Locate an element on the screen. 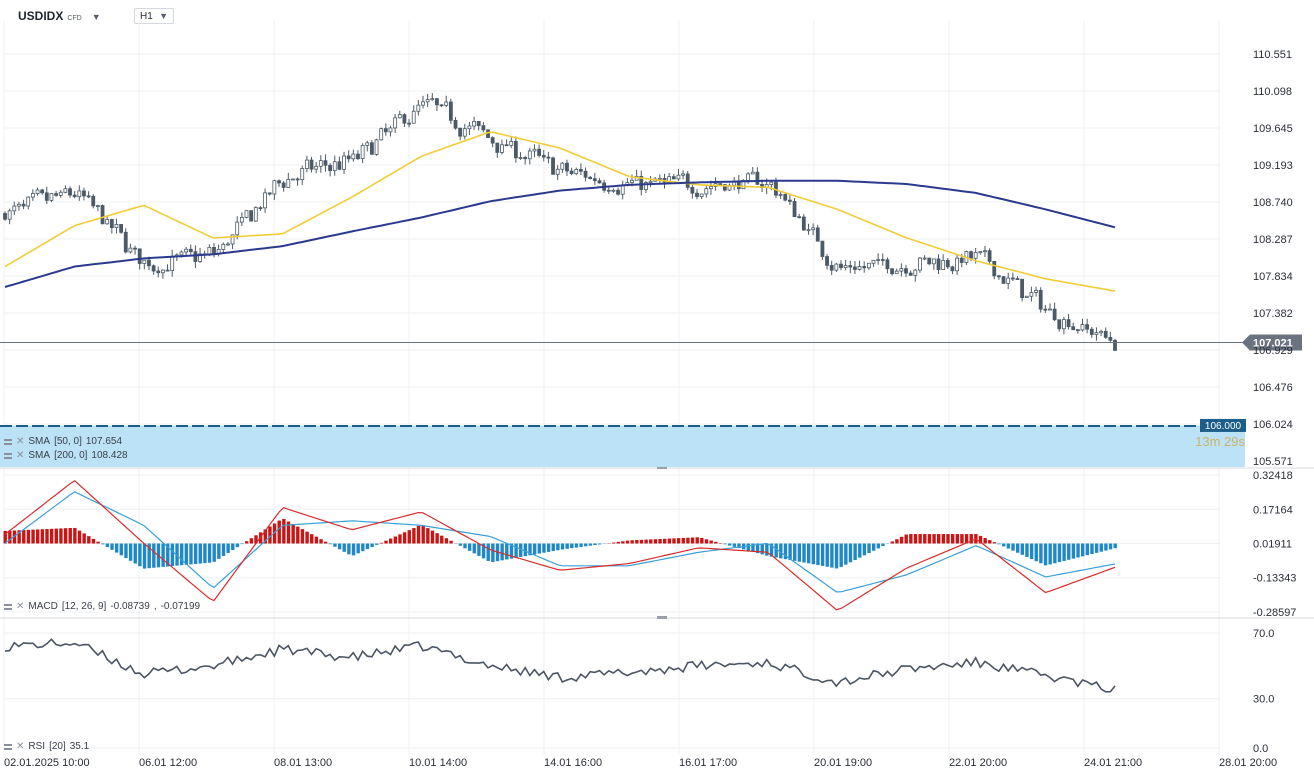  macd-axis-label: -0.28597 is located at coordinates (1274, 613).